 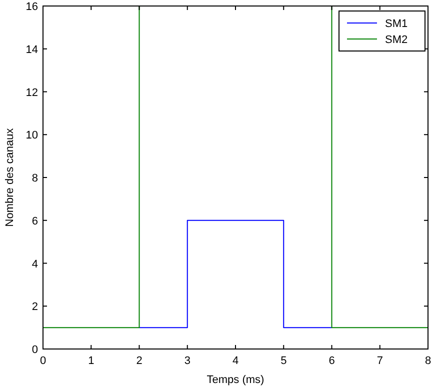 I want to click on y-tick-label: 2, so click(x=35, y=307).